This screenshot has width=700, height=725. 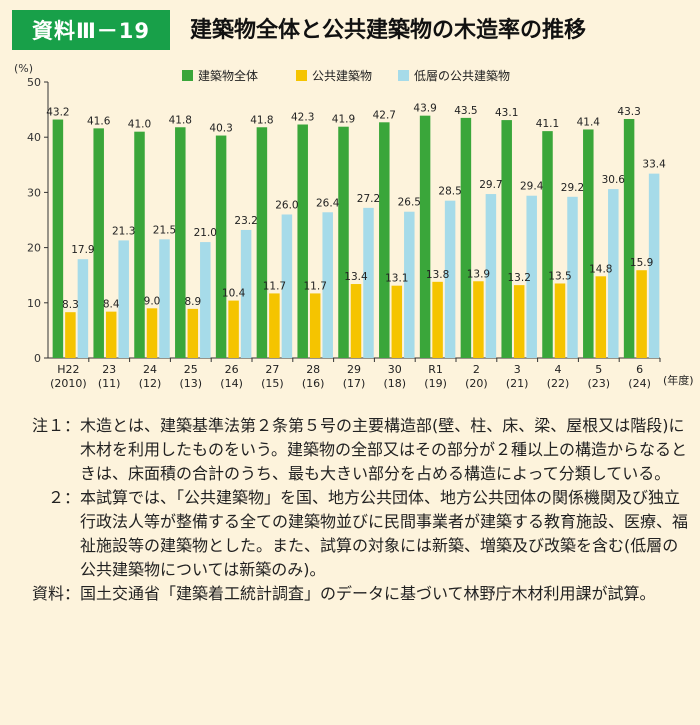 What do you see at coordinates (368, 593) in the screenshot?
I see `source-text: 国土交通省「建築着工統計調査」のデータに基づいて林野庁木材利用課が試算。` at bounding box center [368, 593].